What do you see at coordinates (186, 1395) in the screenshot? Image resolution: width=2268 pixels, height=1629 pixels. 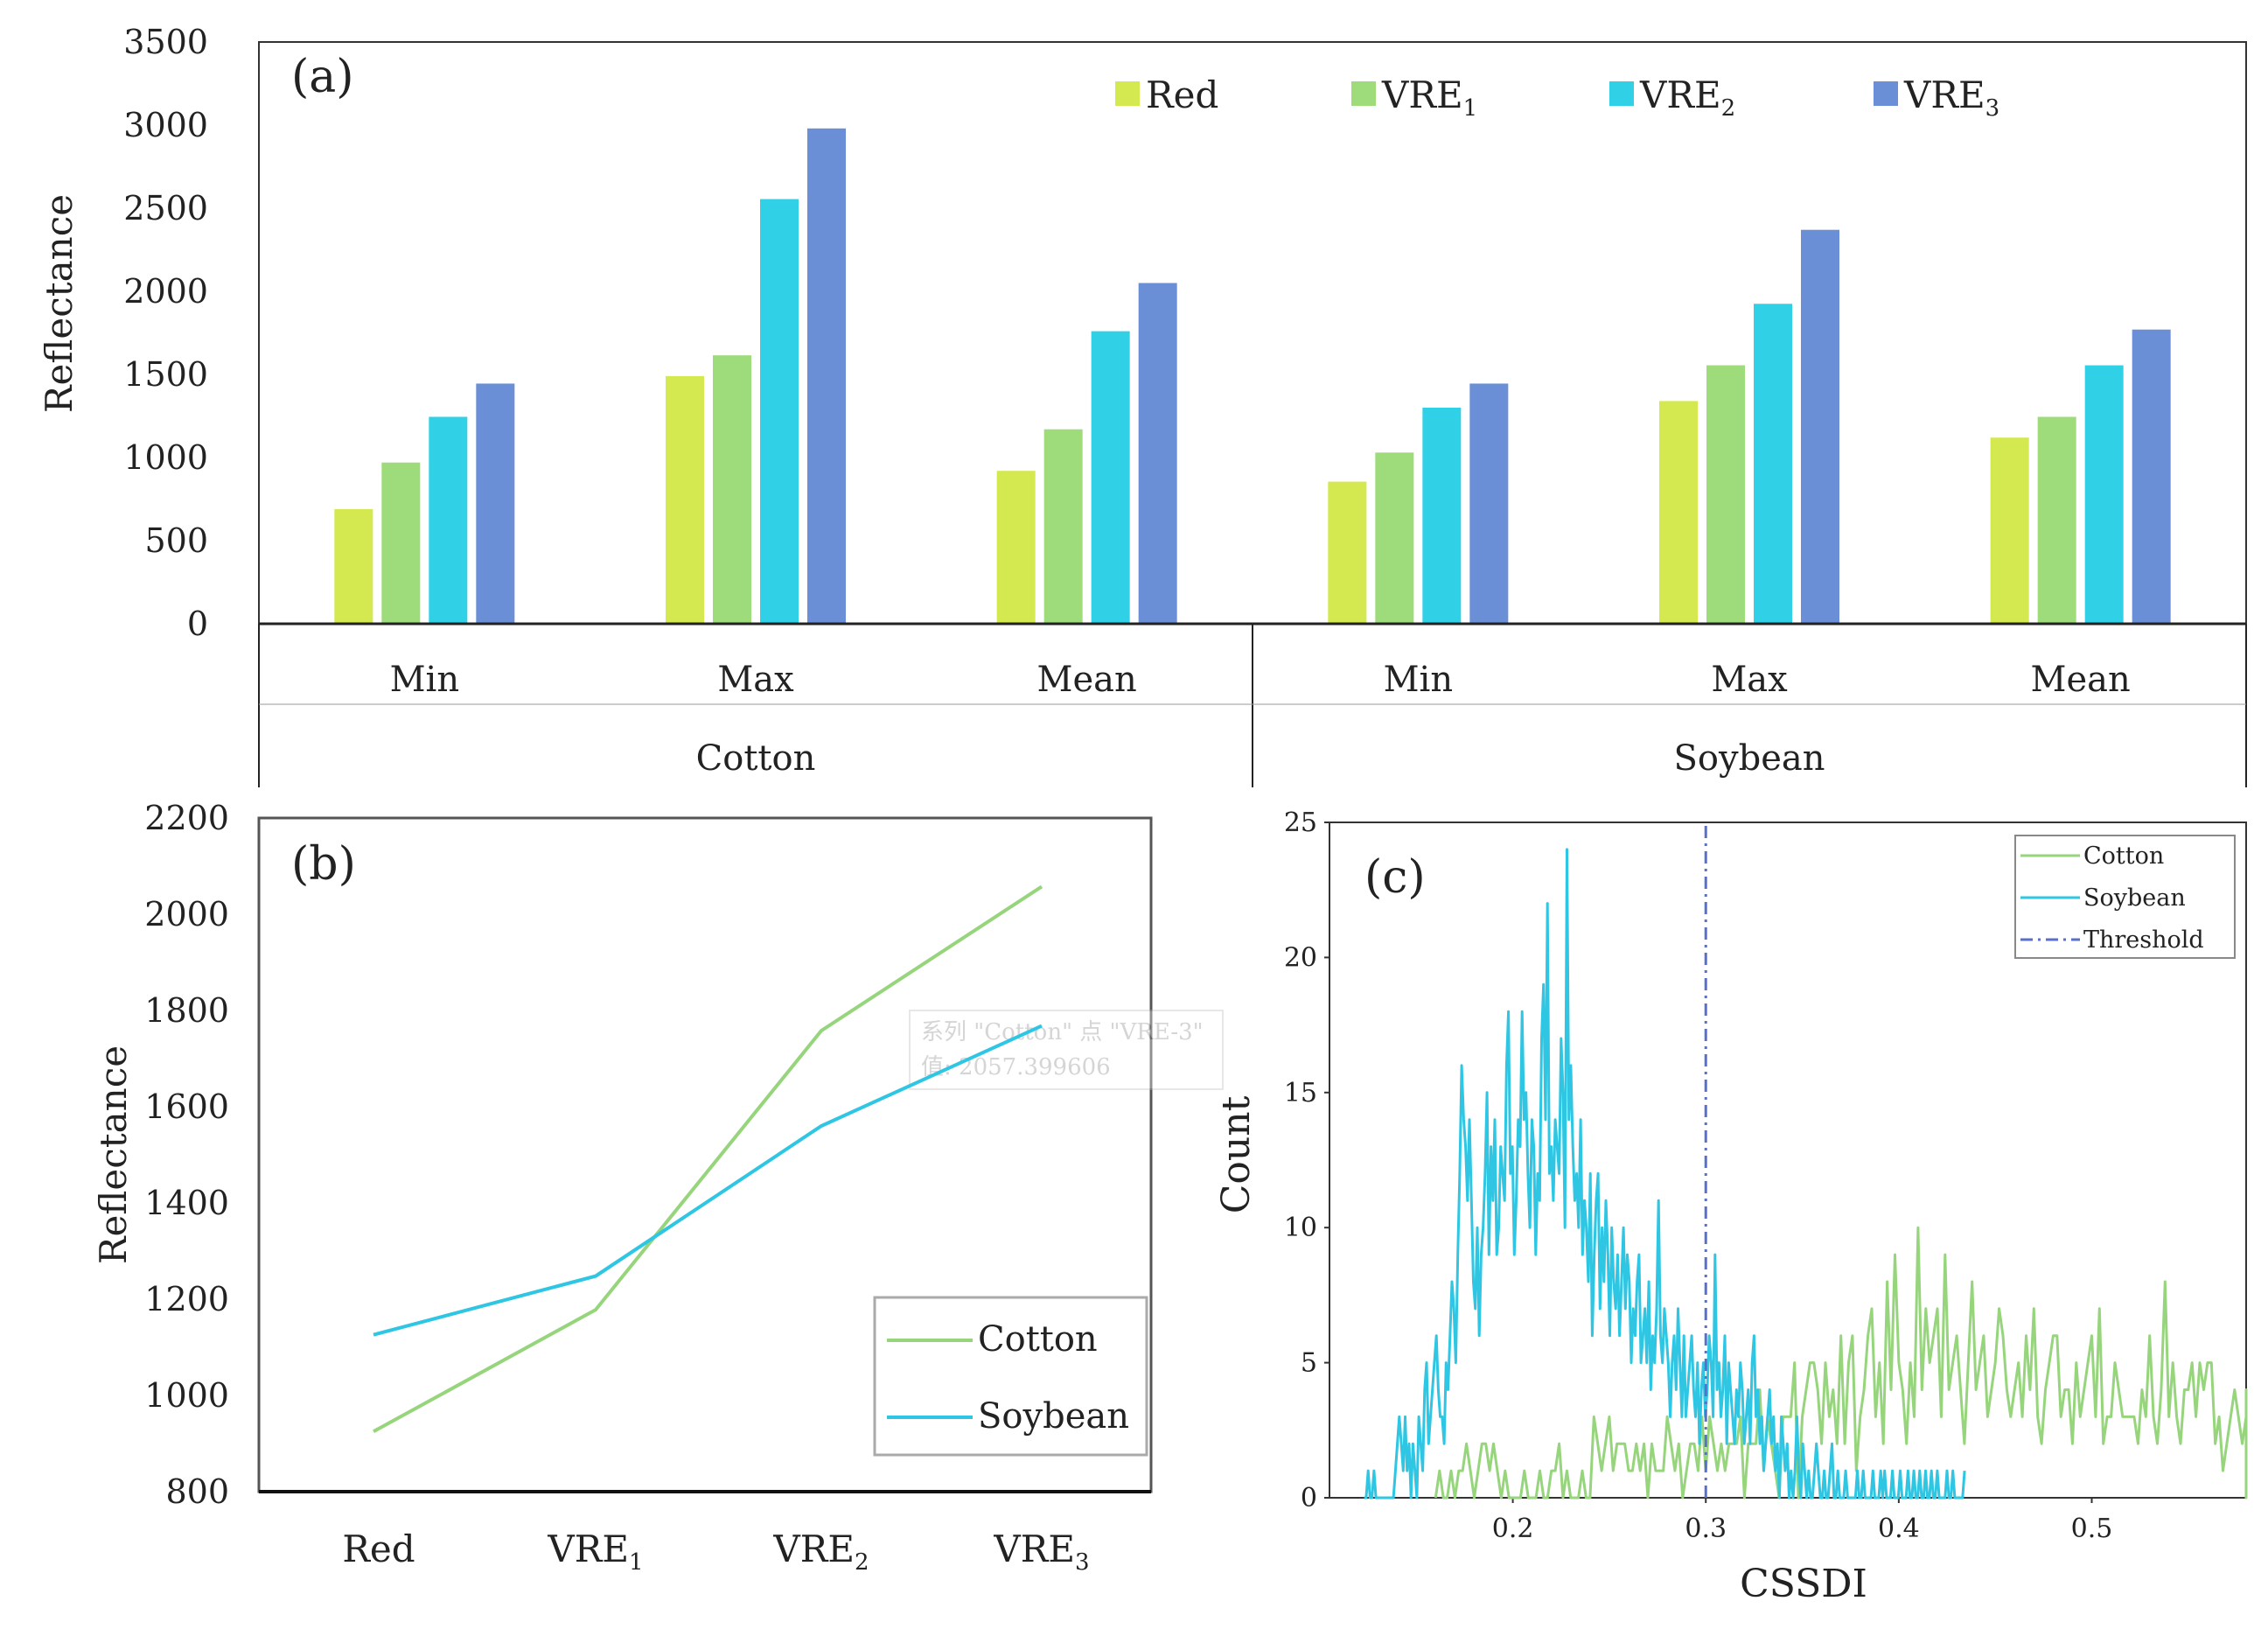 I see `panel-b-y-tick-label: 1000` at bounding box center [186, 1395].